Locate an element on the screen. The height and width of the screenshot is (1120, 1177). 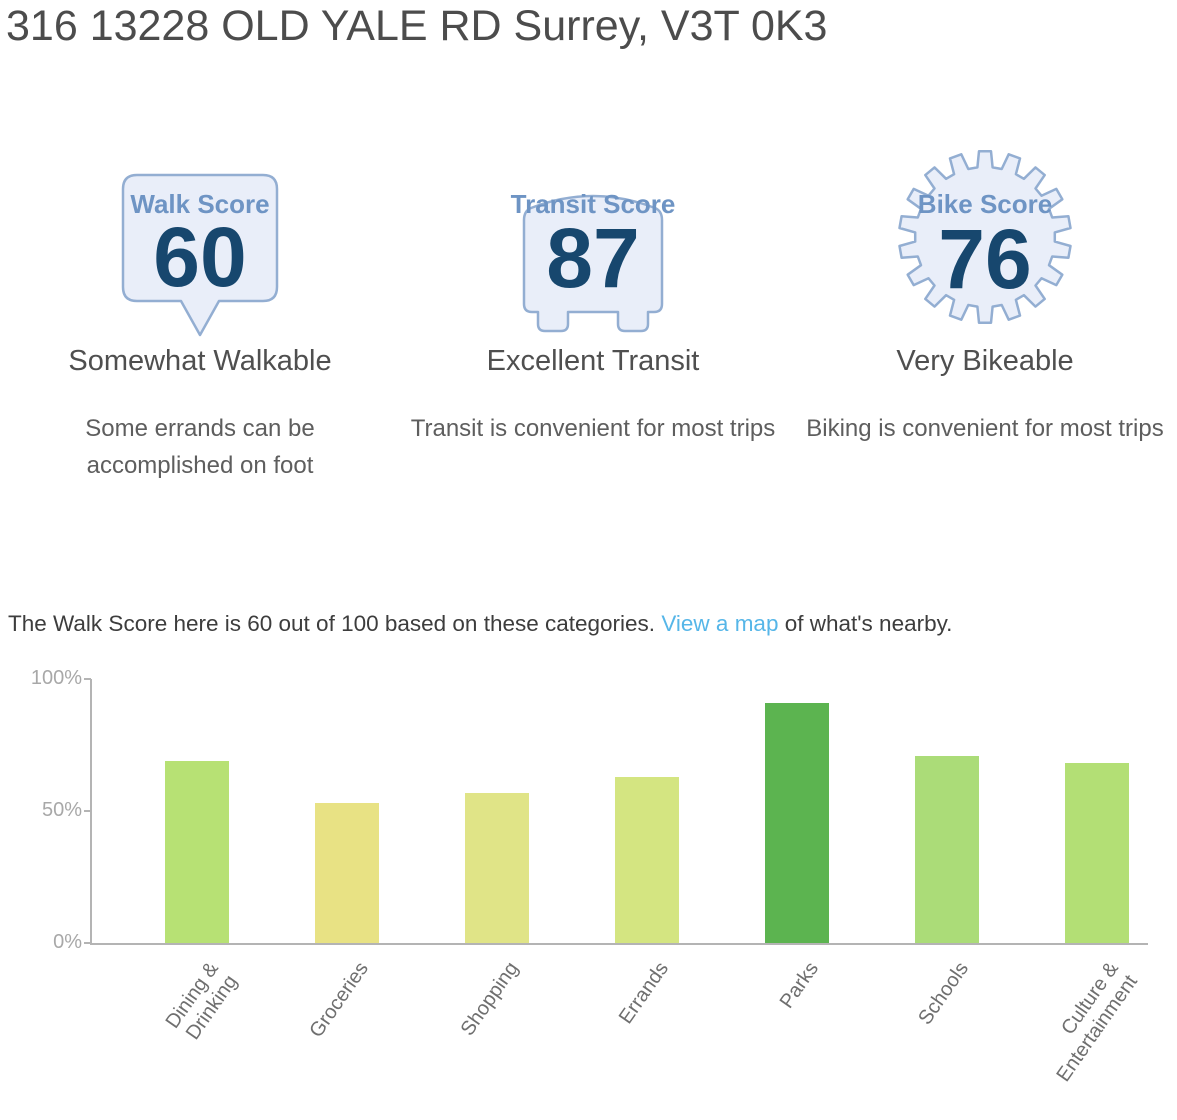
blurb-text-after: of what's nearby. is located at coordinates (865, 623).